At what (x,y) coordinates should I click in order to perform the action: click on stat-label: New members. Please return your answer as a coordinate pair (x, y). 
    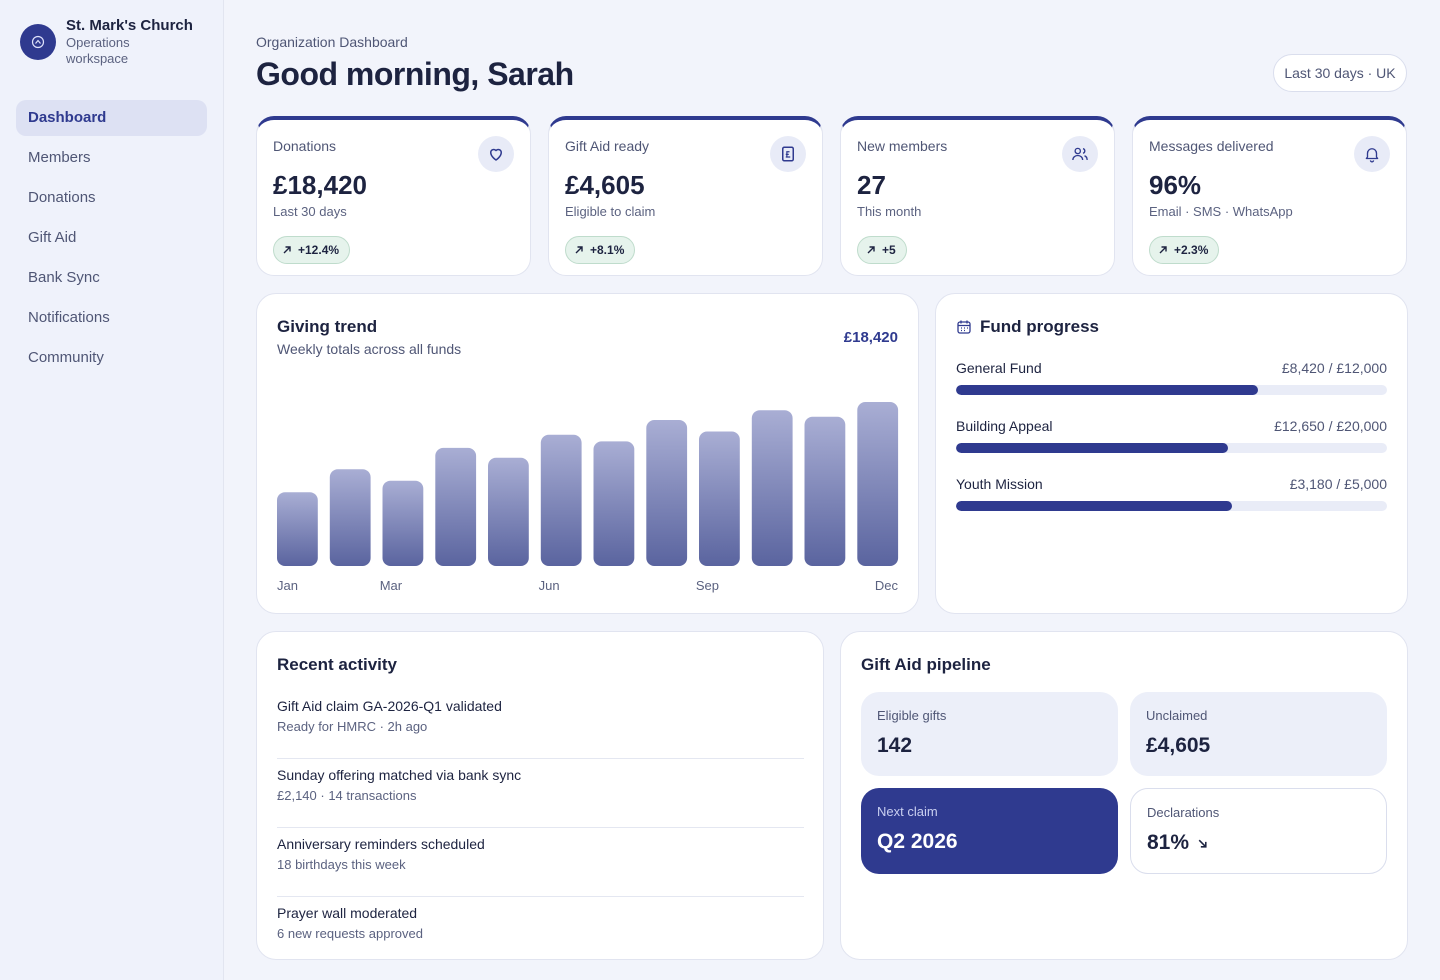
    Looking at the image, I should click on (902, 146).